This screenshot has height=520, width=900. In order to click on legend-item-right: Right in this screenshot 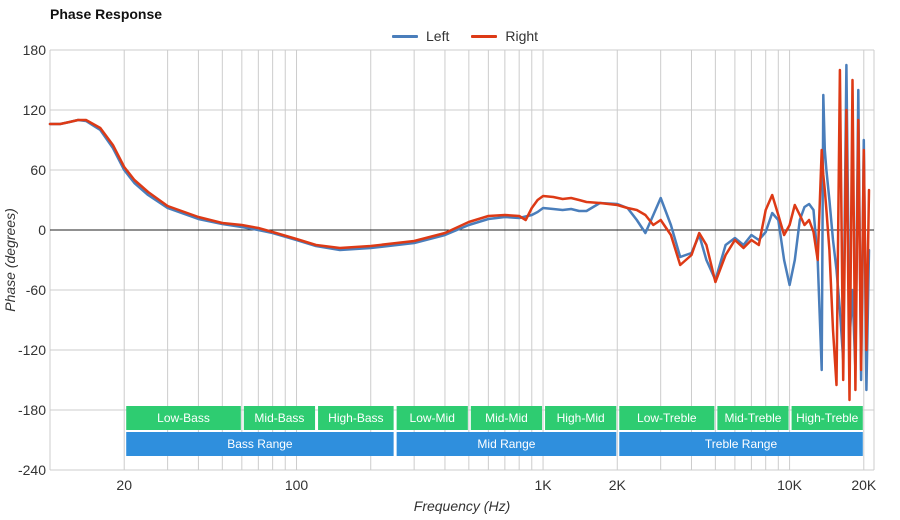, I will do `click(504, 36)`.